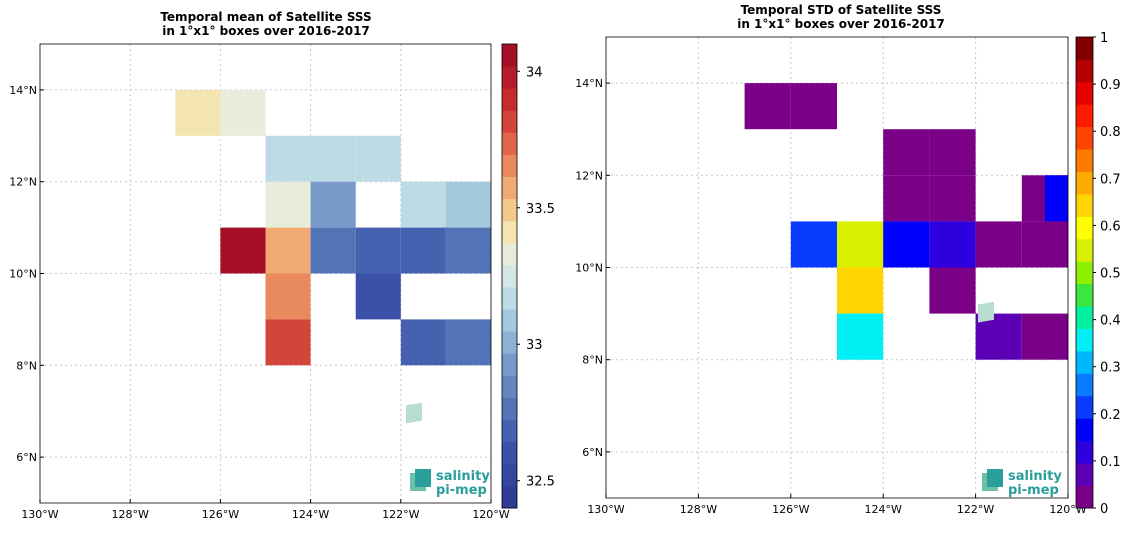  What do you see at coordinates (605, 509) in the screenshot?
I see `x-tick-label: 130°W` at bounding box center [605, 509].